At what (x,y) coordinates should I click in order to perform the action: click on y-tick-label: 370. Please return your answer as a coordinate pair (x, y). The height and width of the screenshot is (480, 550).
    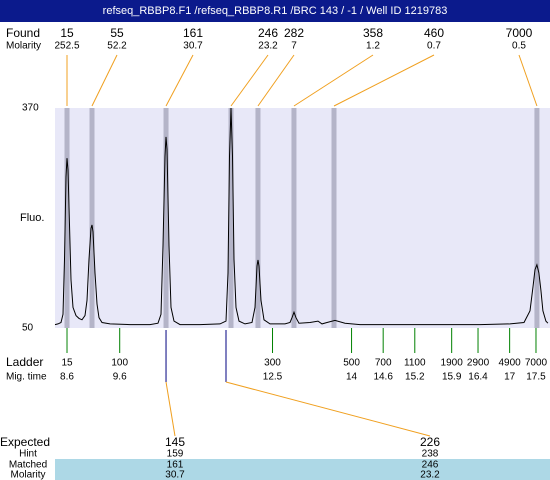
    Looking at the image, I should click on (30, 108).